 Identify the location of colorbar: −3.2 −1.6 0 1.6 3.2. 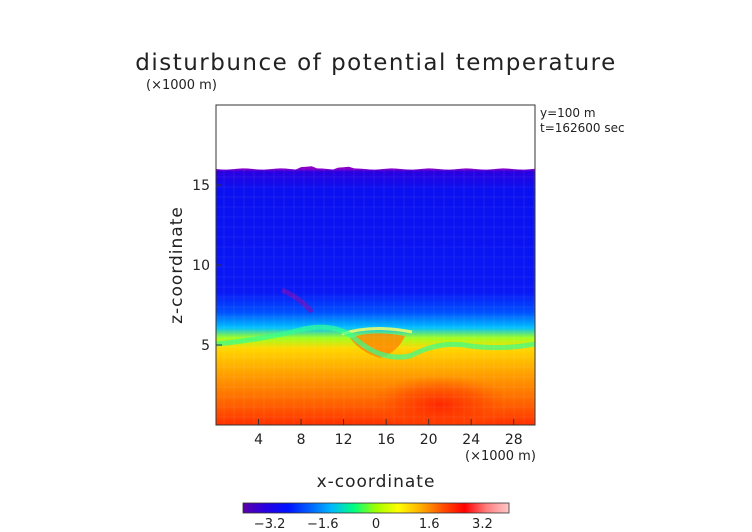
(376, 517).